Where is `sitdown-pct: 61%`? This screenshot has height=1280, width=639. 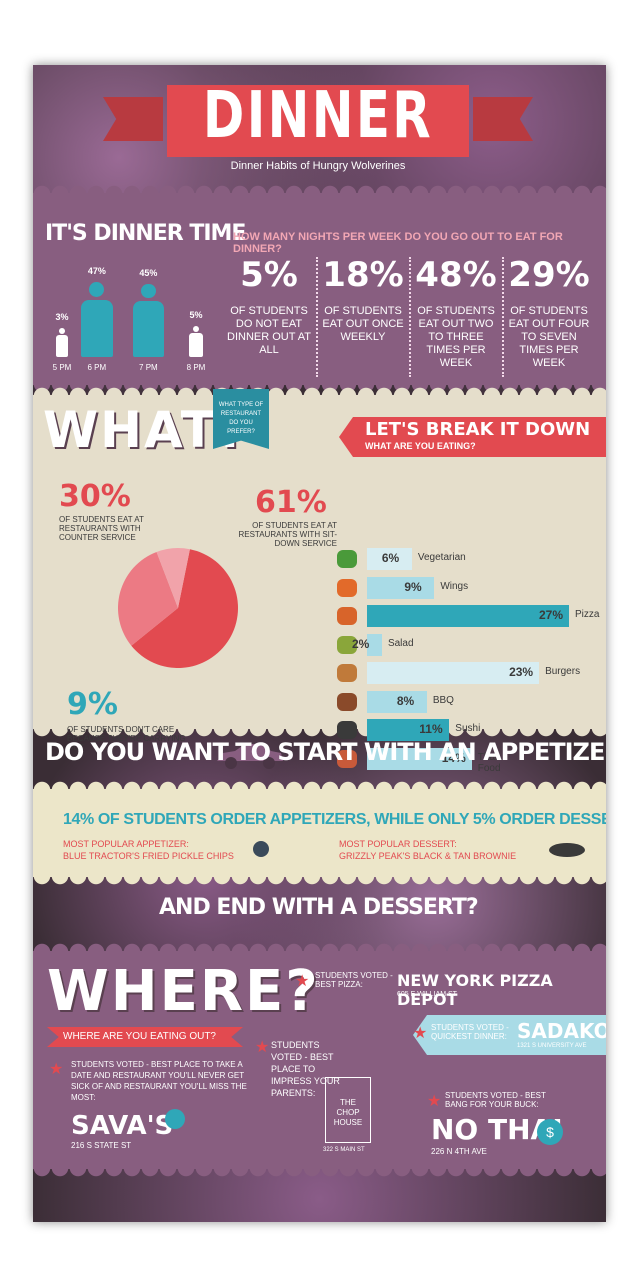 sitdown-pct: 61% is located at coordinates (291, 502).